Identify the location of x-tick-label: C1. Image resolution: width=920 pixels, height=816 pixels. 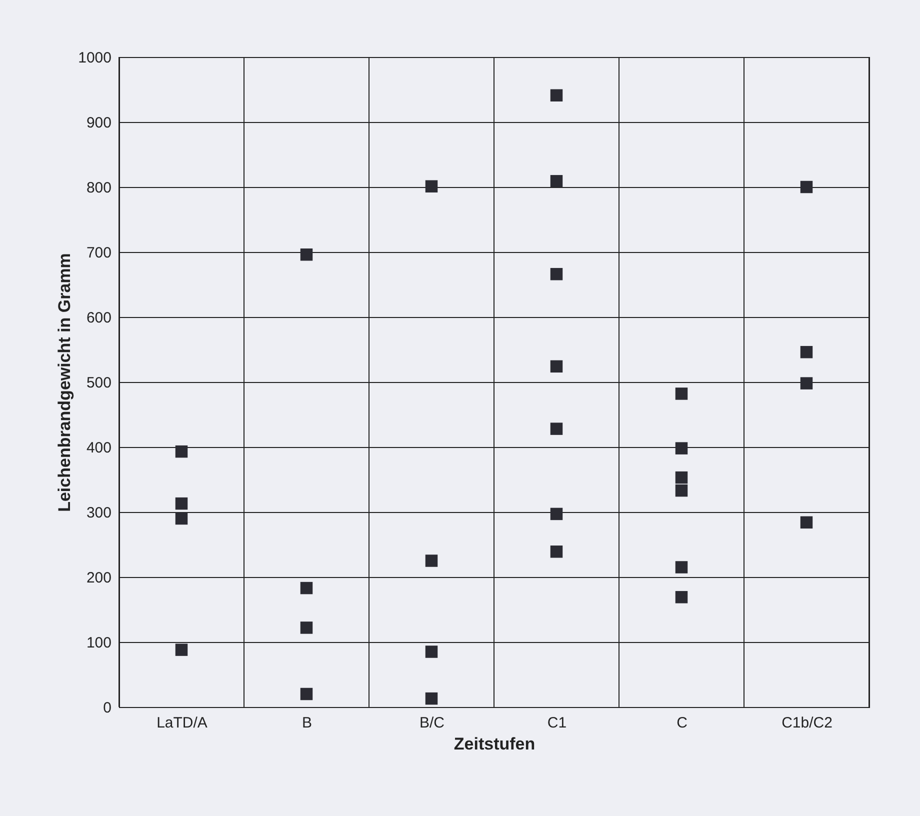
(557, 723).